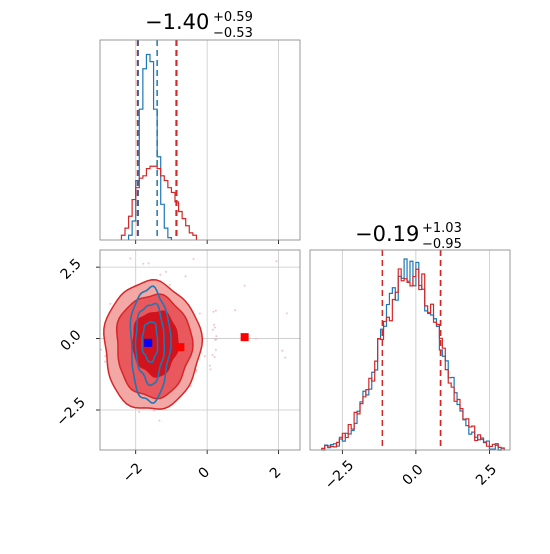 The width and height of the screenshot is (550, 554). What do you see at coordinates (70, 411) in the screenshot?
I see `y-tick-label: −2.5` at bounding box center [70, 411].